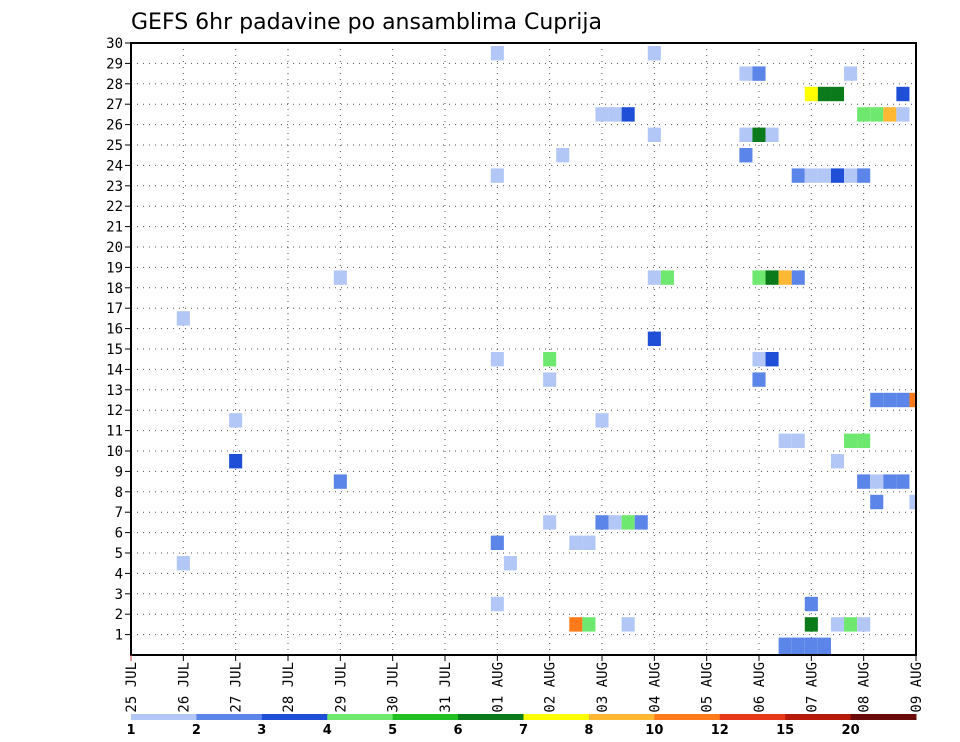 Image resolution: width=960 pixels, height=742 pixels. What do you see at coordinates (341, 687) in the screenshot?
I see `x-tick-label: 29 JUL` at bounding box center [341, 687].